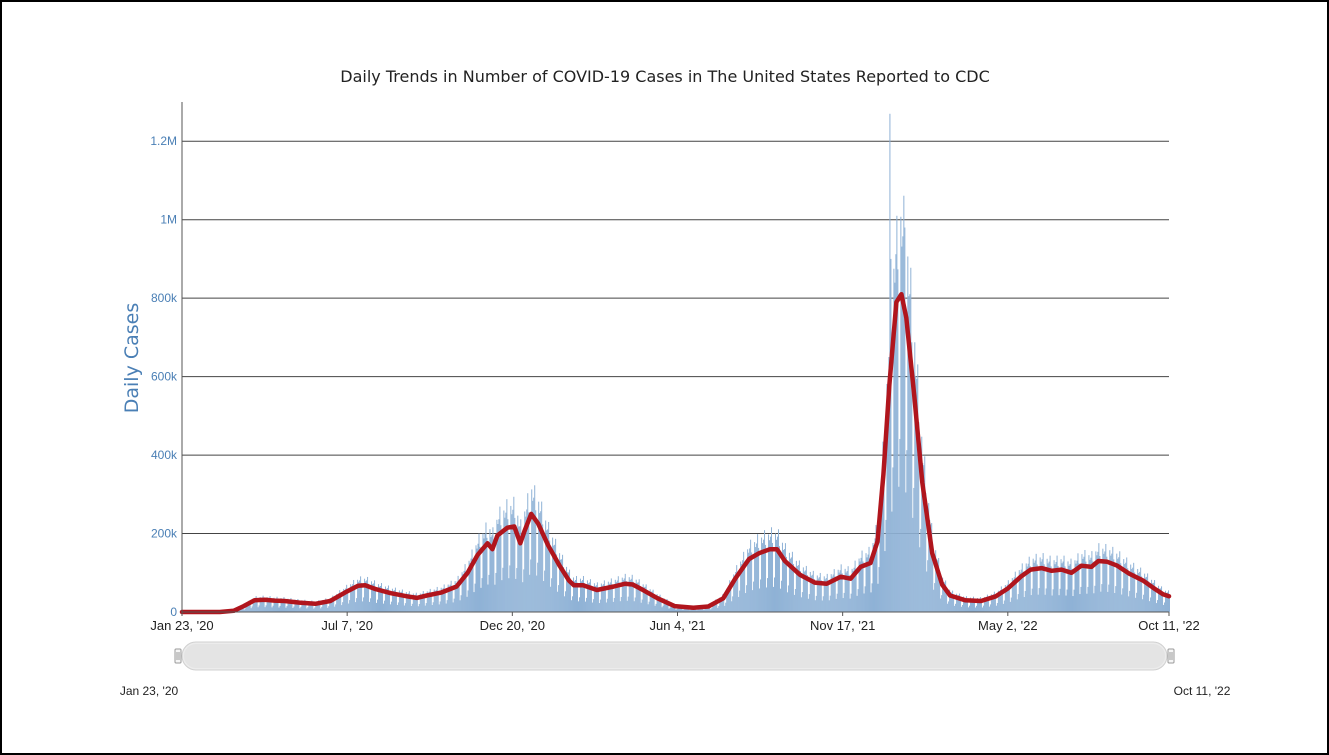 This screenshot has height=755, width=1329. I want to click on navigator-left-handle, so click(178, 656).